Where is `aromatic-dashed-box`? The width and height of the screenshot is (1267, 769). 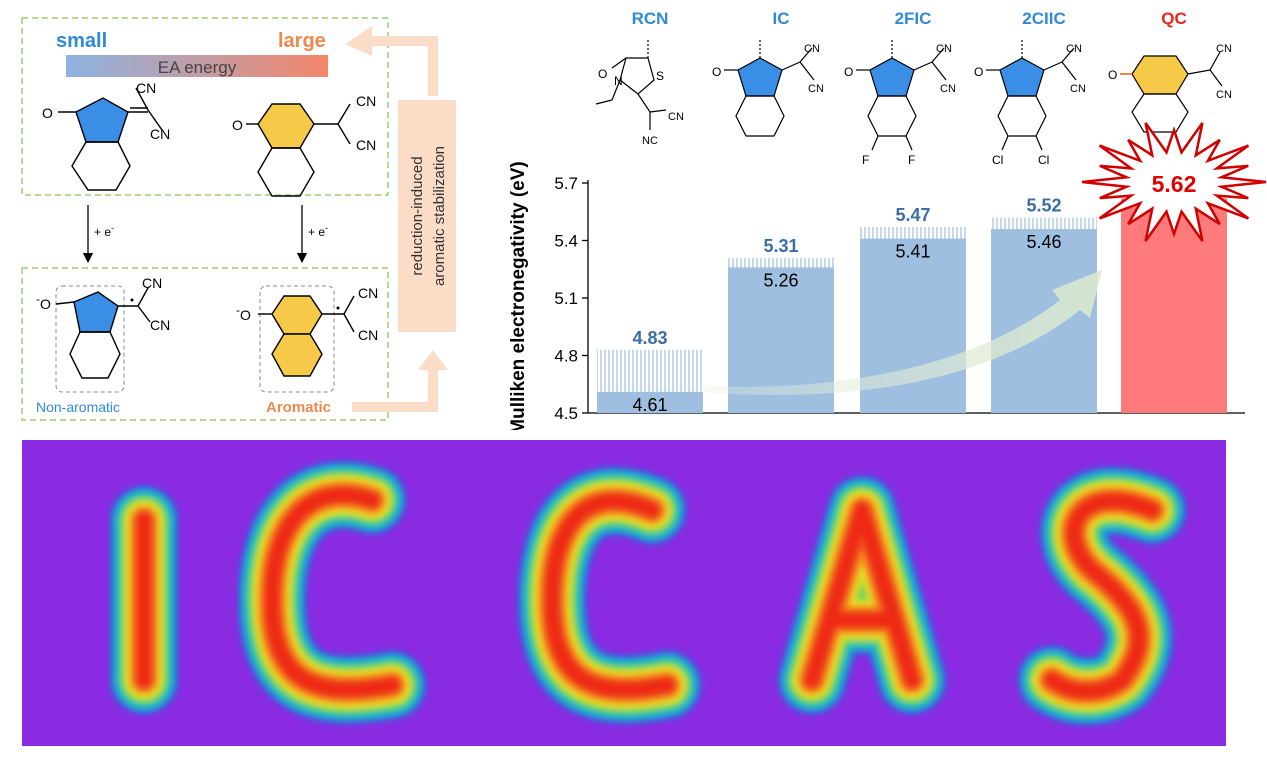
aromatic-dashed-box is located at coordinates (297, 339).